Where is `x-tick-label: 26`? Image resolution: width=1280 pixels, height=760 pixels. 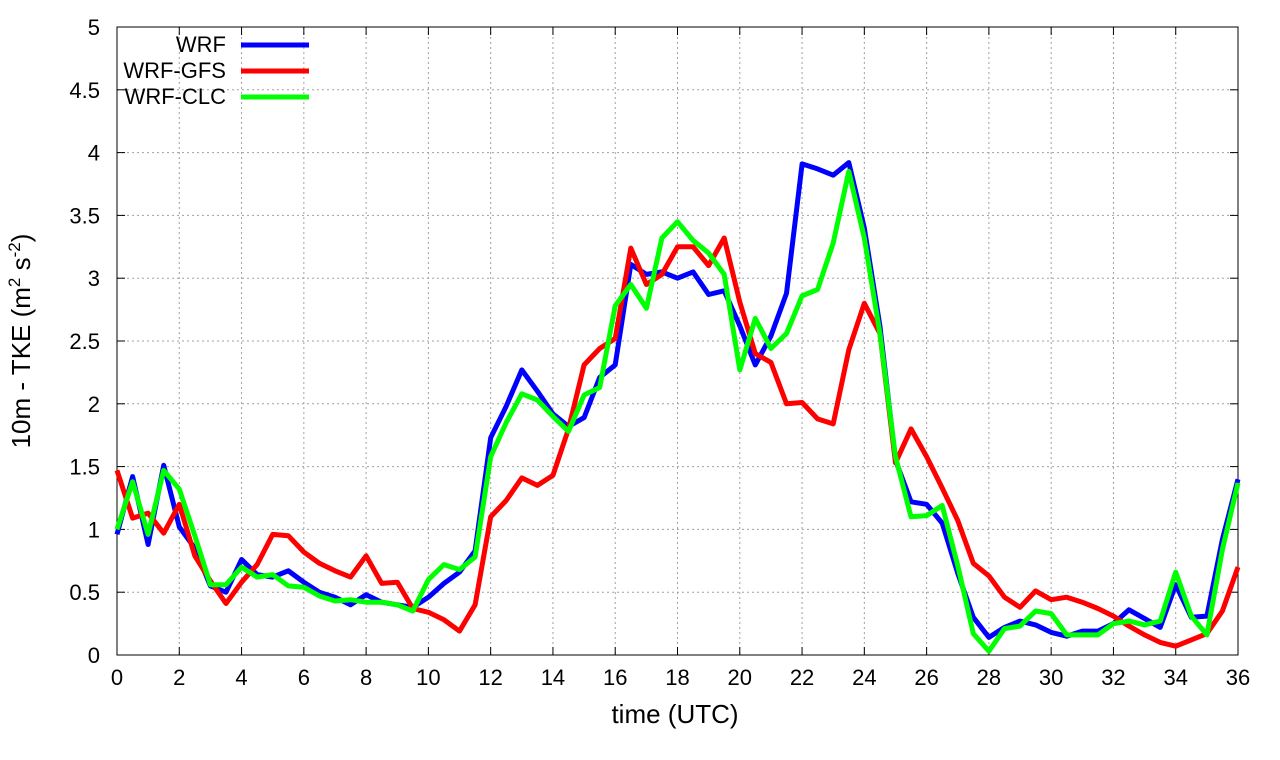
x-tick-label: 26 is located at coordinates (926, 677).